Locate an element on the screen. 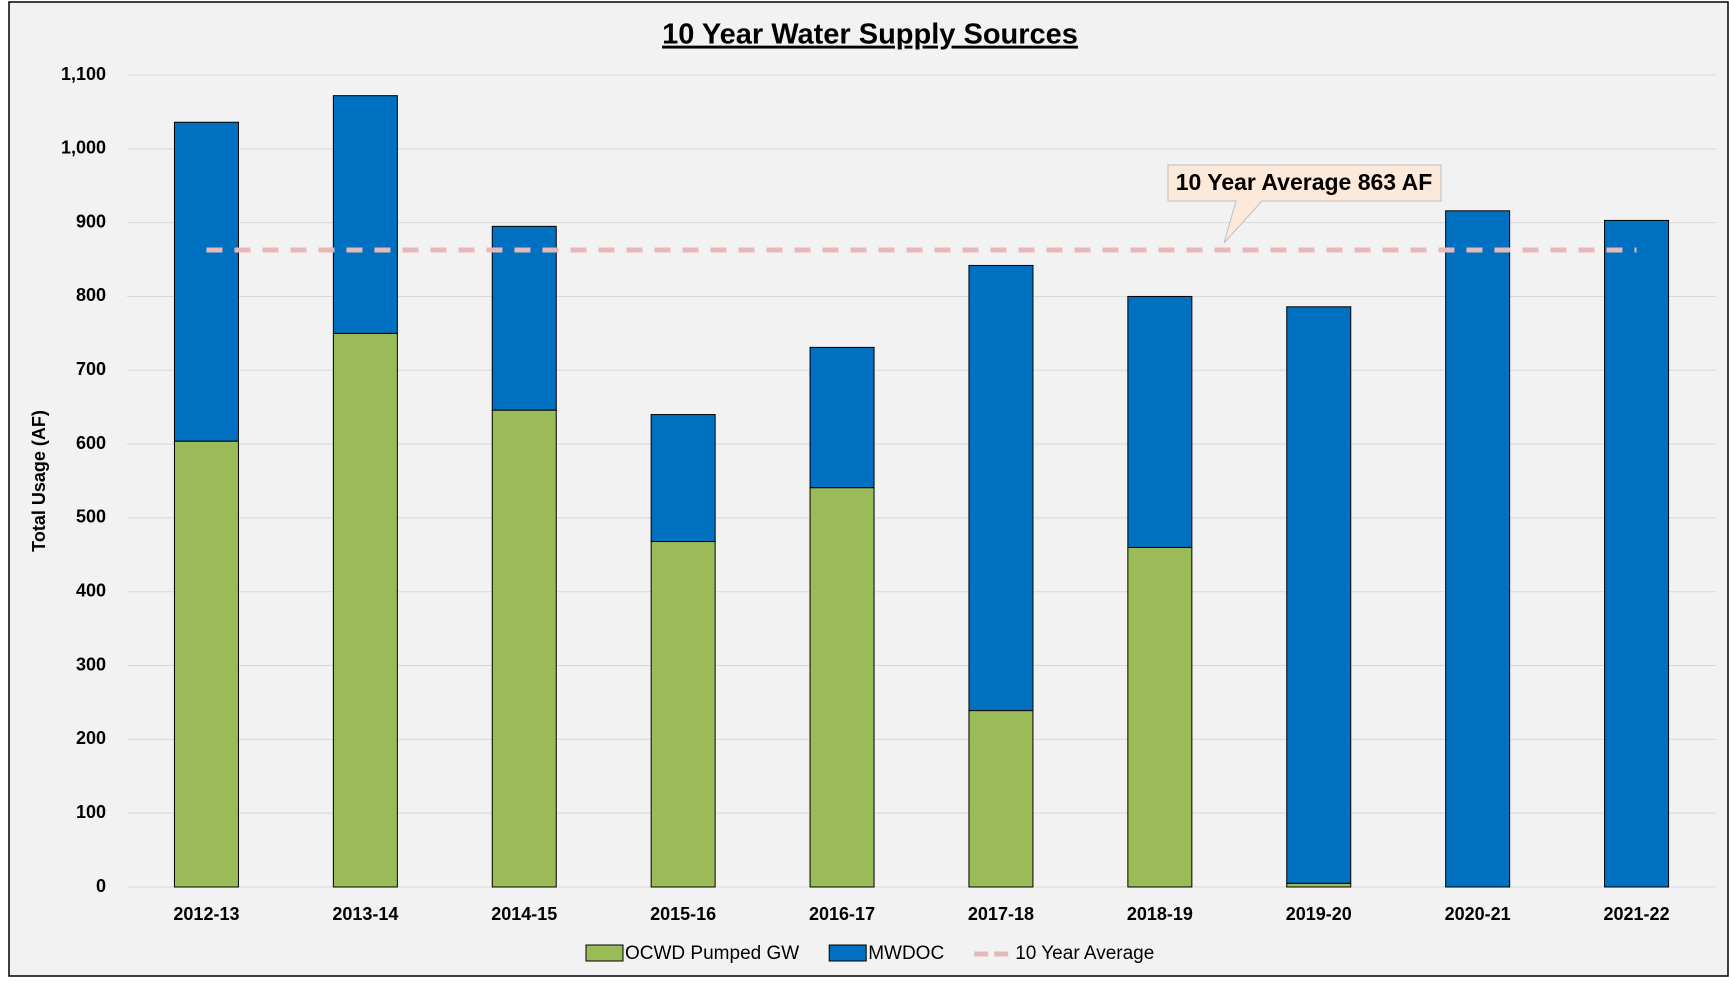 The image size is (1729, 982). x-tick-label: 2019-20 is located at coordinates (1319, 914).